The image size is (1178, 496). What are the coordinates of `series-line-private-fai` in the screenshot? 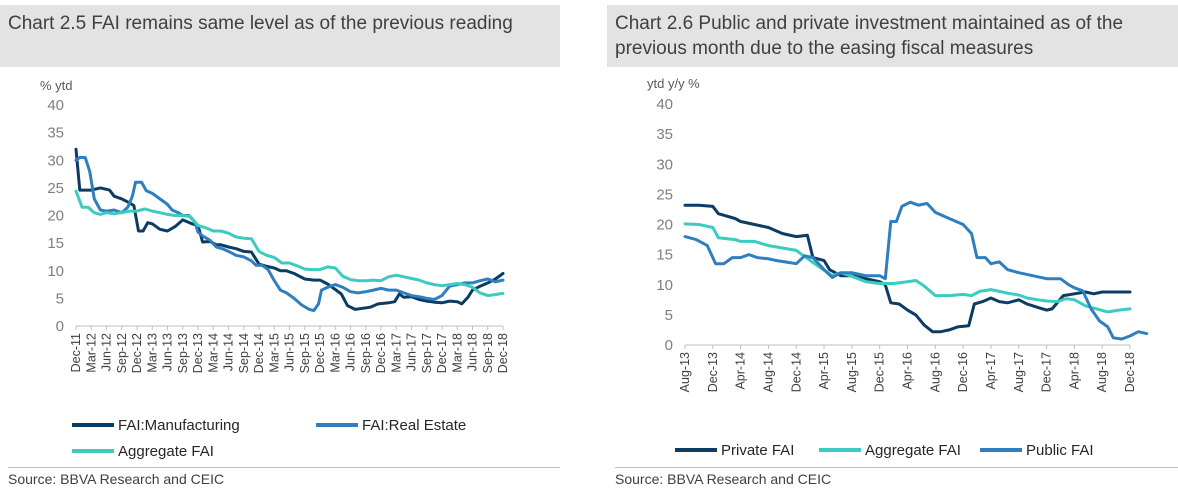 It's located at (907, 268).